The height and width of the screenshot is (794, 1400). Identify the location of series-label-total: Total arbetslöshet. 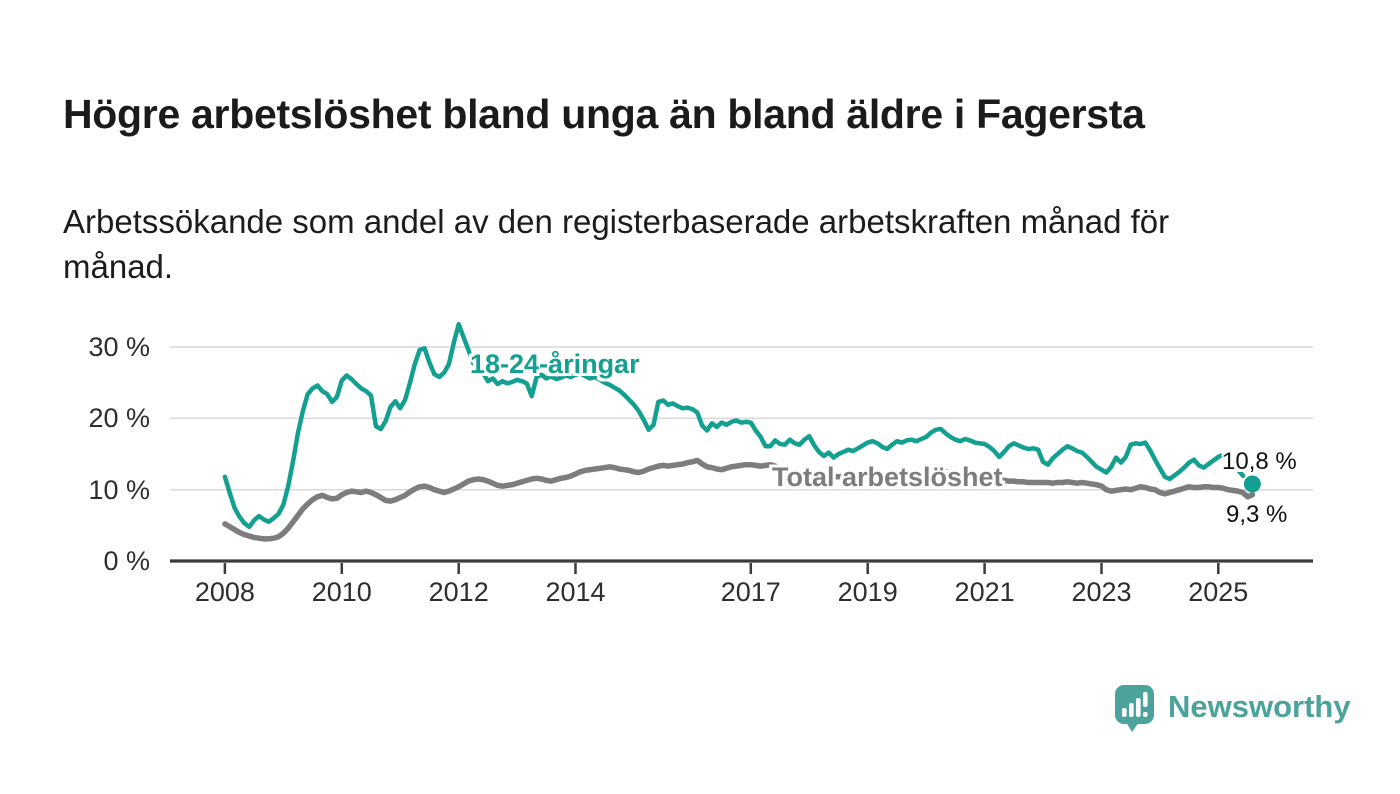
(887, 477).